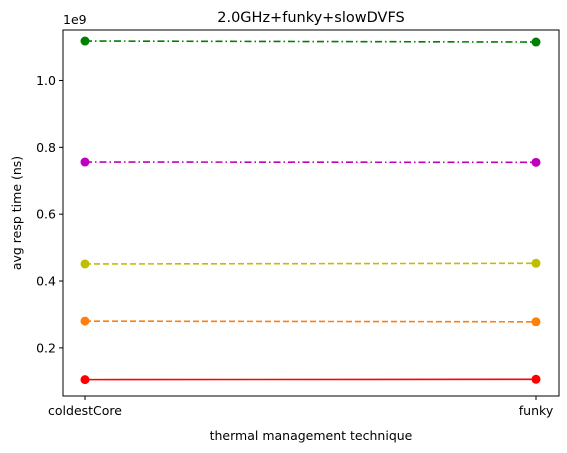 This screenshot has height=453, width=567. I want to click on y-axis-label: avg resp time (ns), so click(16, 213).